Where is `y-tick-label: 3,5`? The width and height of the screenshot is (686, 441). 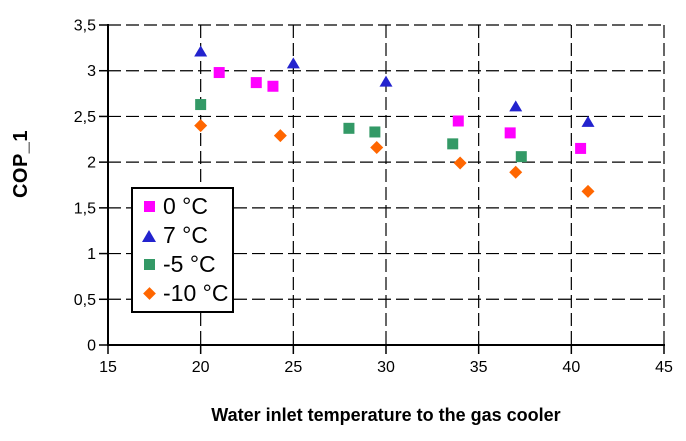
y-tick-label: 3,5 is located at coordinates (85, 26).